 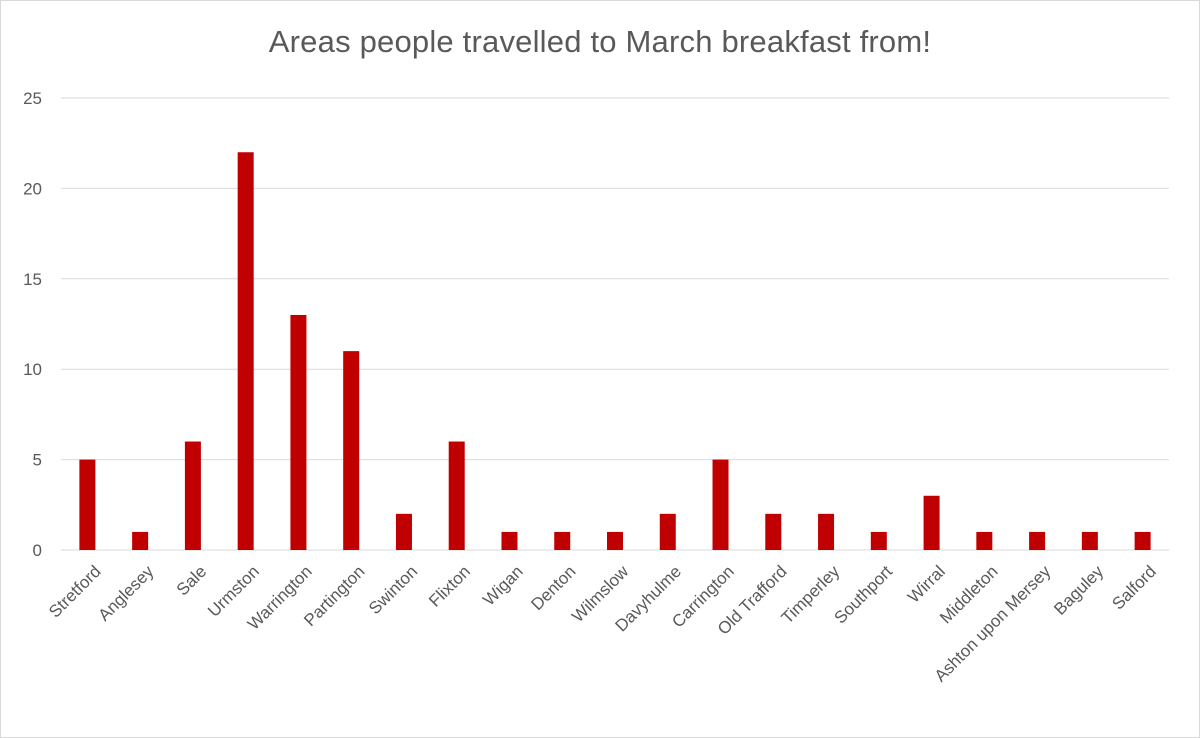 I want to click on x-category-label: Baguley, so click(x=1078, y=590).